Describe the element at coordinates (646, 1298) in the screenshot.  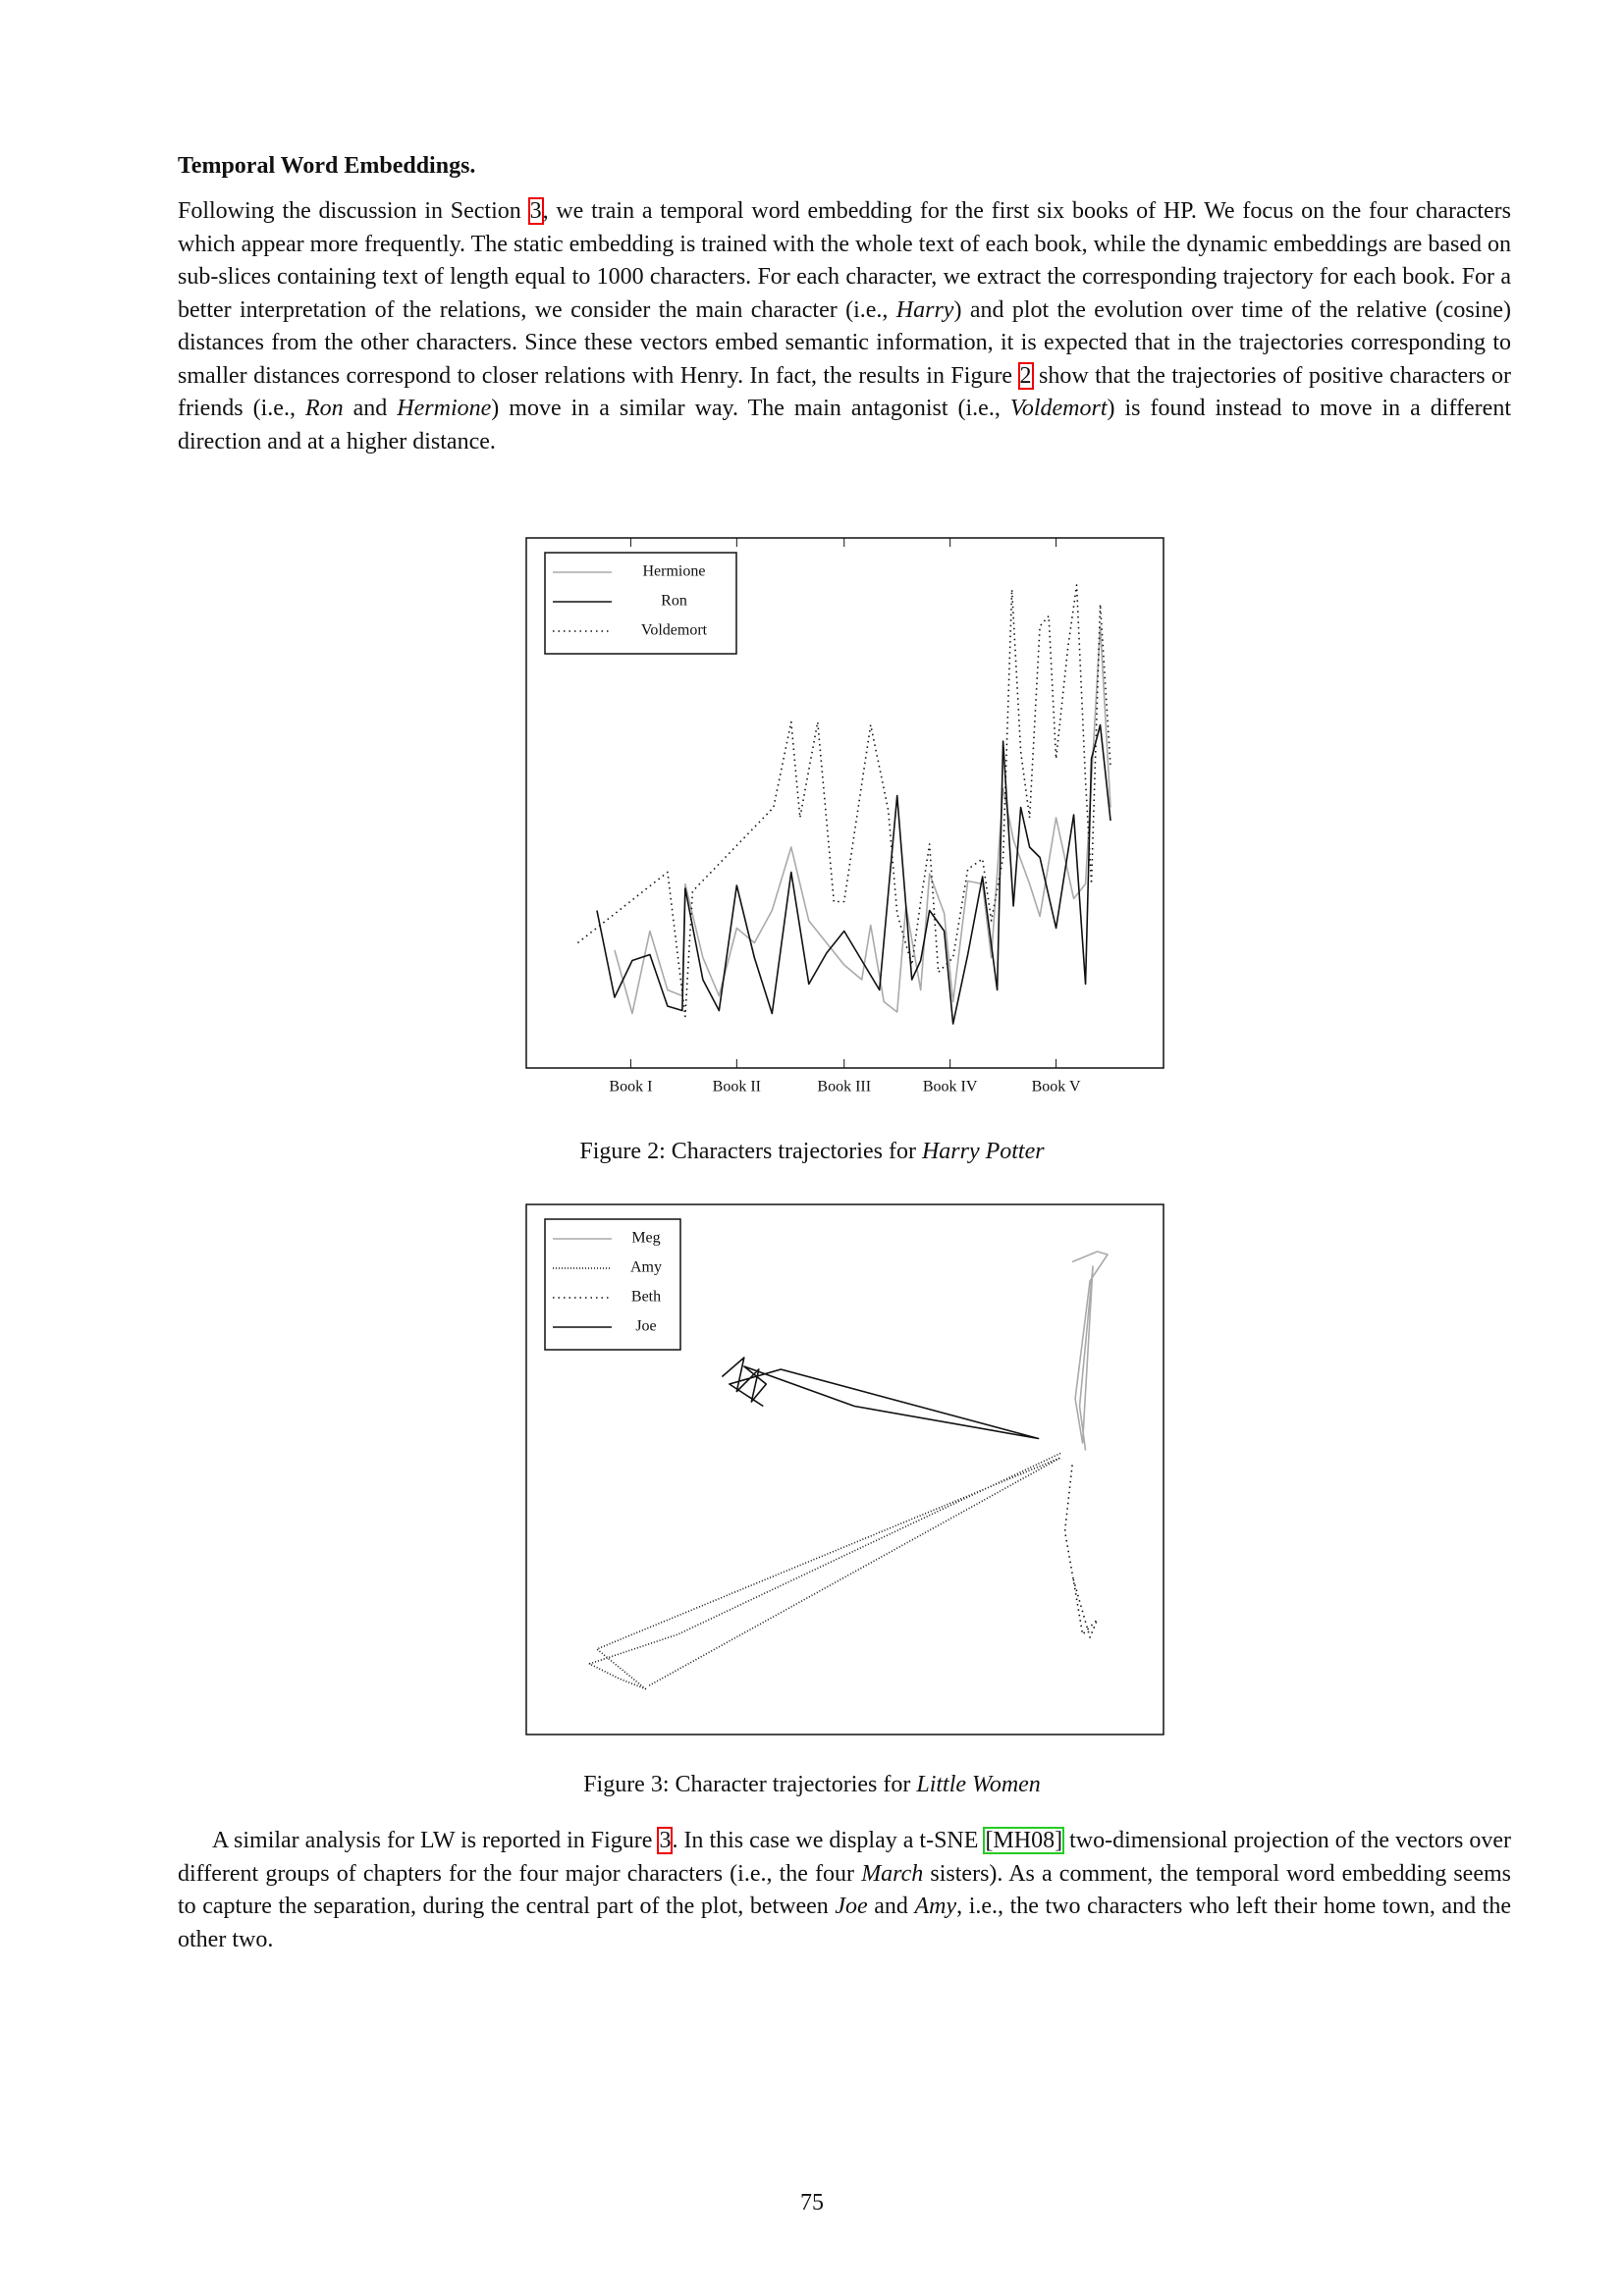
I see `legend-label: Beth` at that location.